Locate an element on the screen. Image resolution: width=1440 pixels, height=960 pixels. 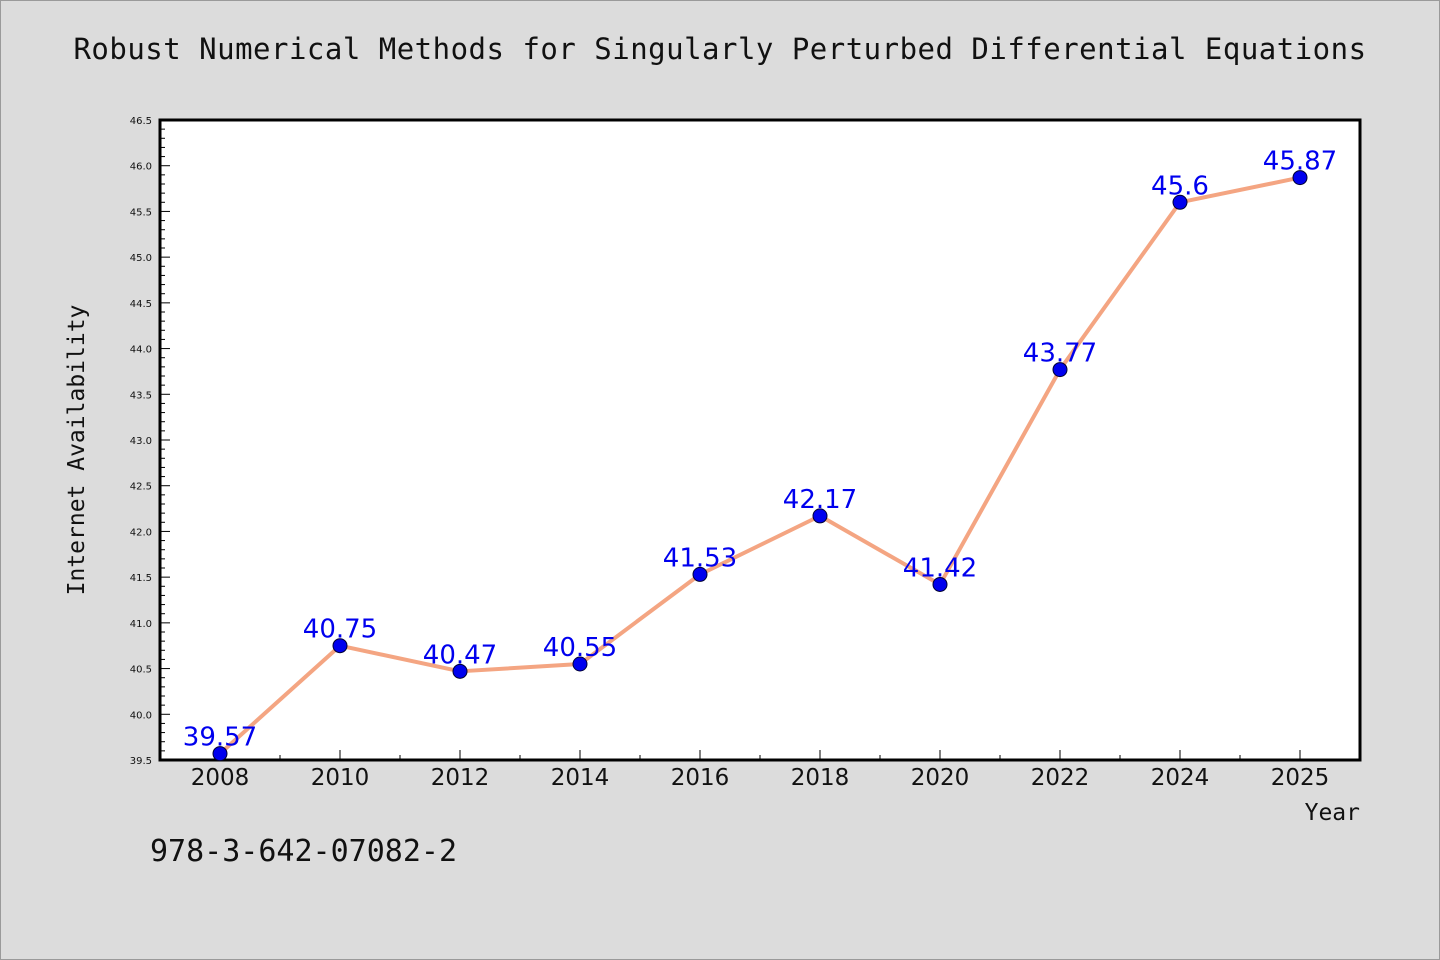
y-tick-label: 40.5 is located at coordinates (141, 670).